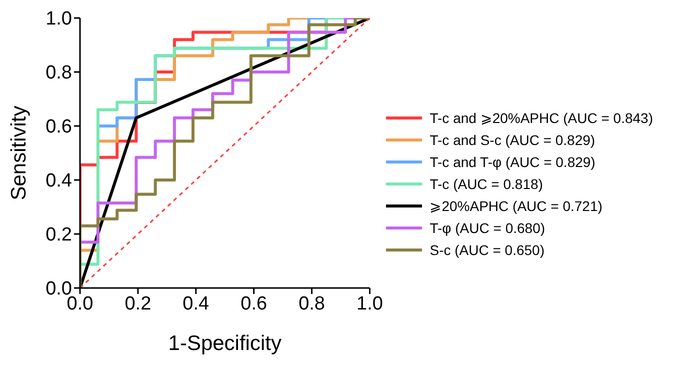  Describe the element at coordinates (59, 235) in the screenshot. I see `y-tick-label: 0.2` at that location.